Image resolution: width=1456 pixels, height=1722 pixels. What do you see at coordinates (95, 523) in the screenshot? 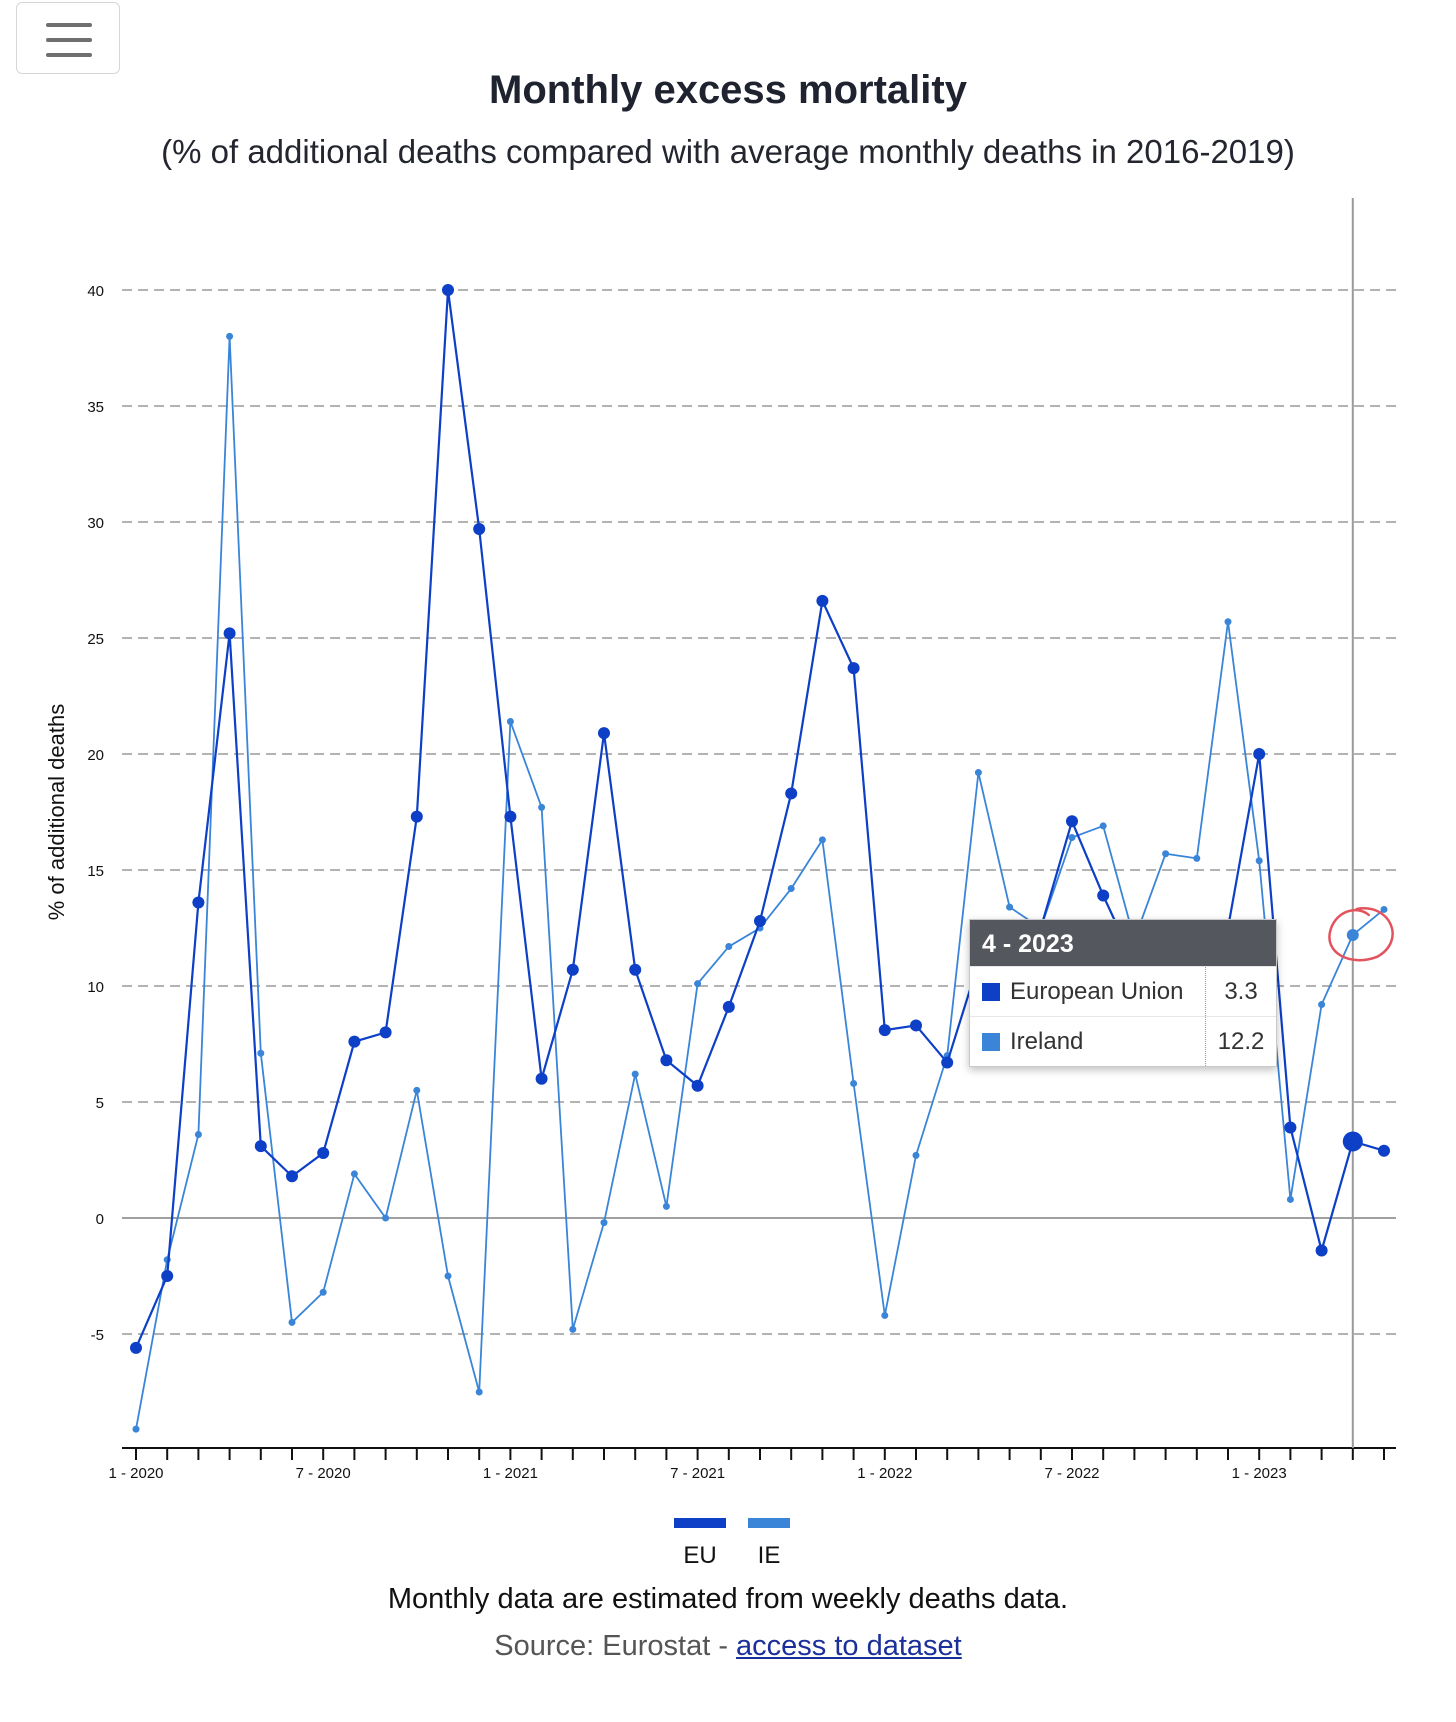
I see `y-tick-label: 30` at bounding box center [95, 523].